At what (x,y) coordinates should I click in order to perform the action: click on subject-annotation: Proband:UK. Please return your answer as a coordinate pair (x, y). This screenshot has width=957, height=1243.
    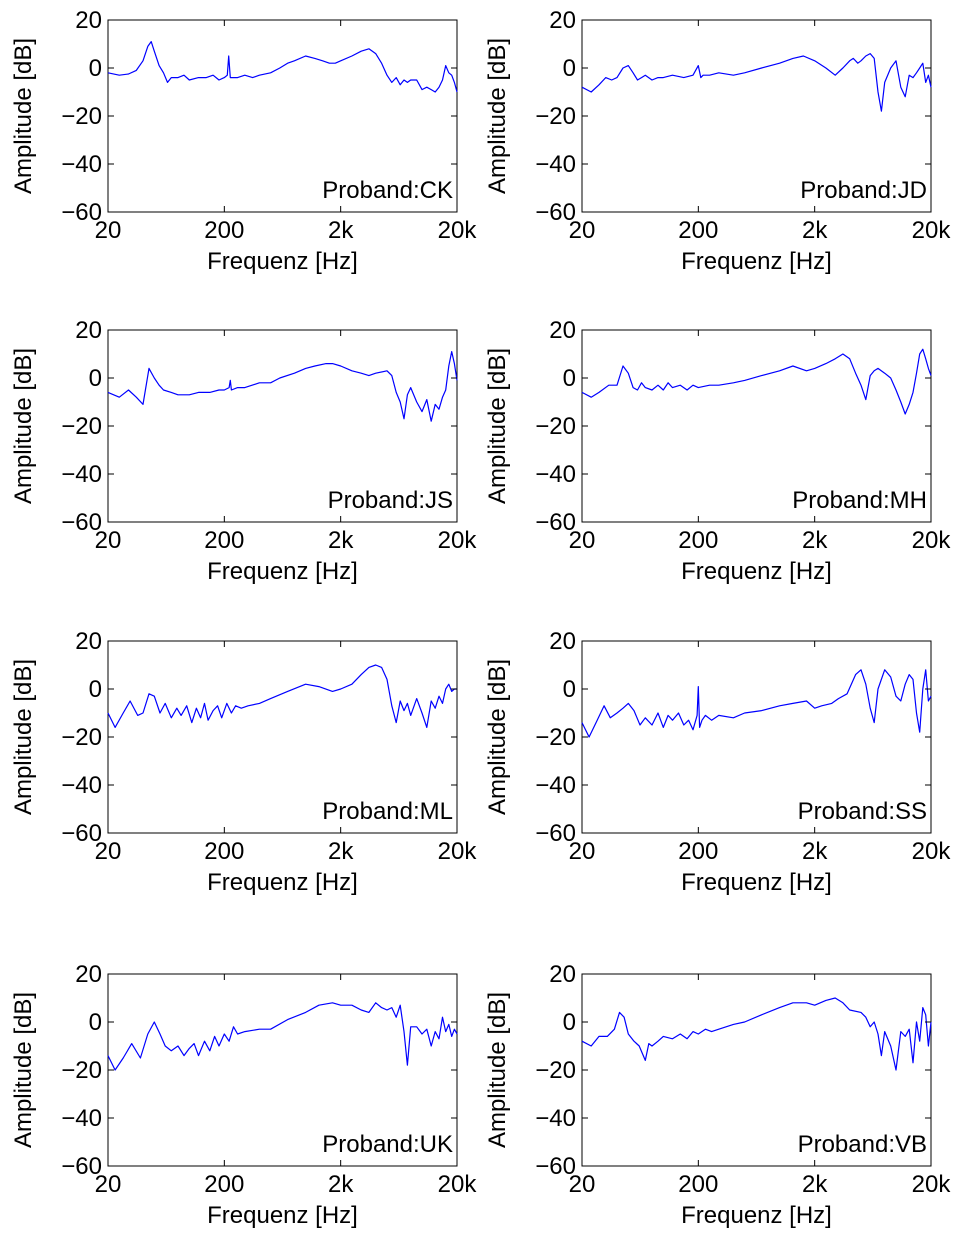
    Looking at the image, I should click on (387, 1144).